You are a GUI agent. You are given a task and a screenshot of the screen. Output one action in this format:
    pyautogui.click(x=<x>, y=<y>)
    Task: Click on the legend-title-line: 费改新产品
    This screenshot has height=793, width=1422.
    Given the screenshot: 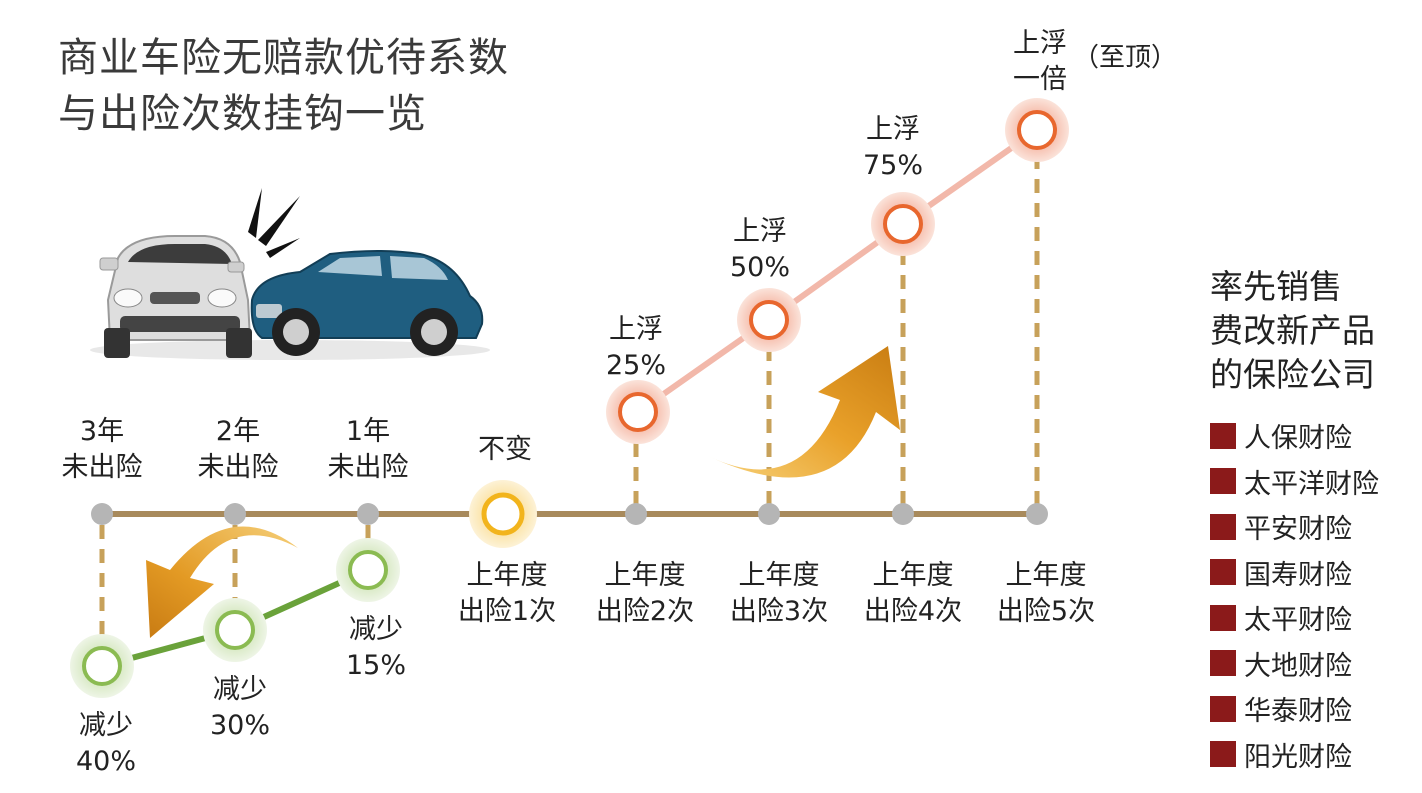 What is the action you would take?
    pyautogui.click(x=1292, y=330)
    